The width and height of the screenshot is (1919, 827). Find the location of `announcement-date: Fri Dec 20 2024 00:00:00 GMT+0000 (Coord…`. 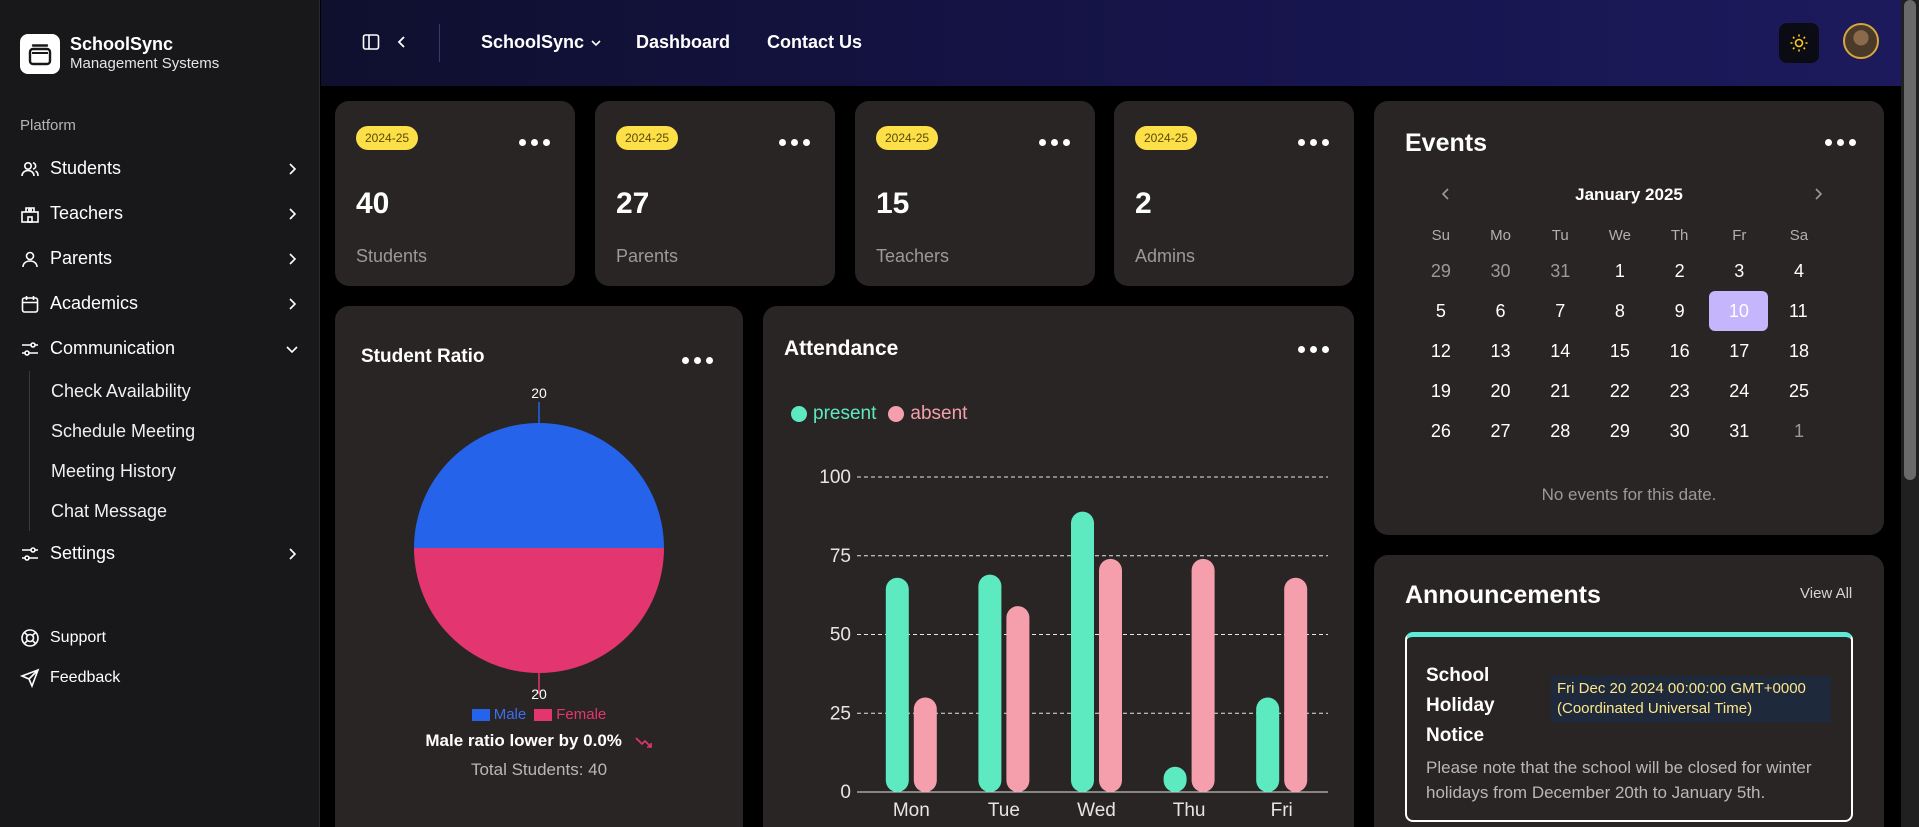

announcement-date: Fri Dec 20 2024 00:00:00 GMT+0000 (Coord… is located at coordinates (1691, 699).